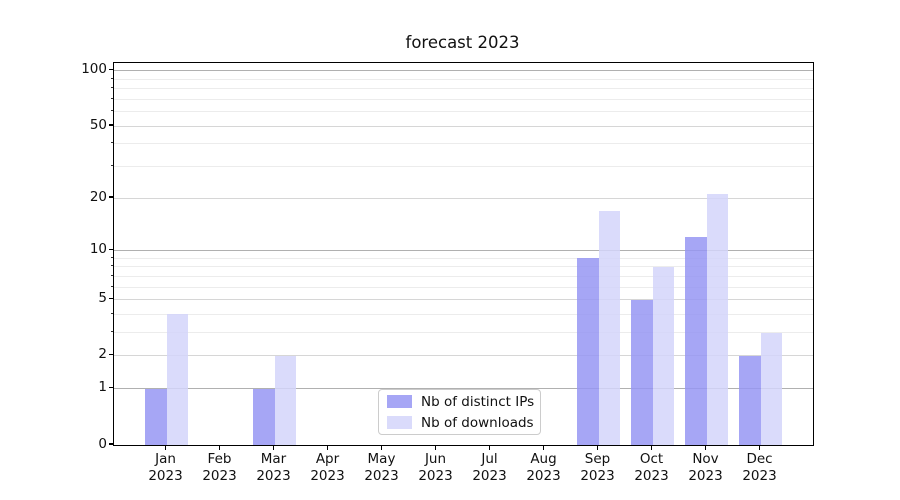 The width and height of the screenshot is (900, 500). What do you see at coordinates (102, 298) in the screenshot?
I see `y-tick-label-5: 5` at bounding box center [102, 298].